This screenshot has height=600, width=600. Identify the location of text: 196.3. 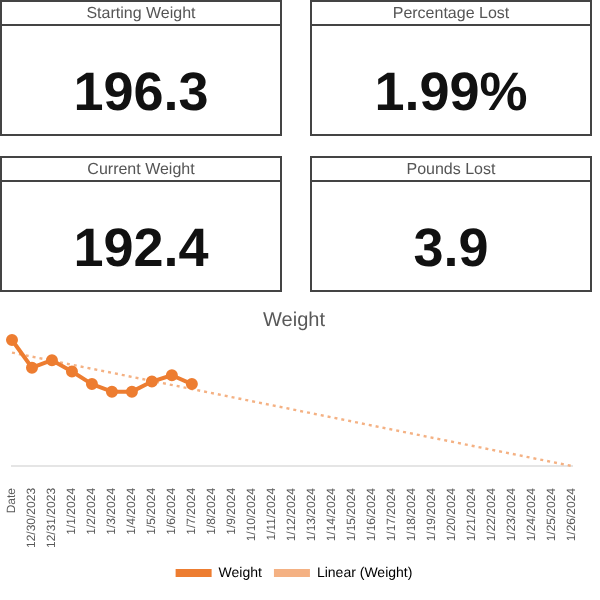
(141, 93).